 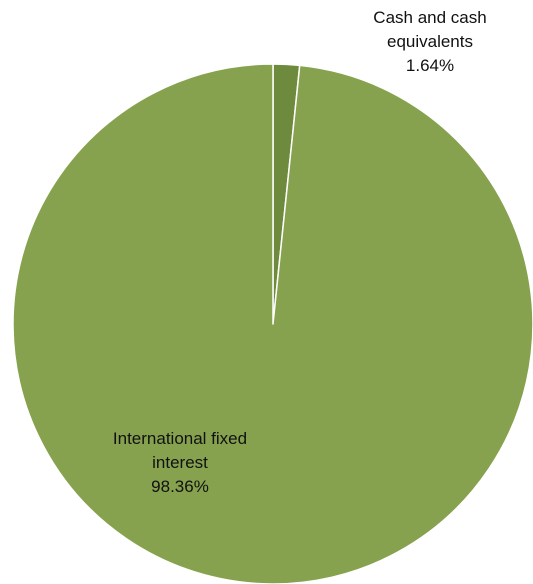 I want to click on slice-label-international-line2: interest, so click(x=180, y=462).